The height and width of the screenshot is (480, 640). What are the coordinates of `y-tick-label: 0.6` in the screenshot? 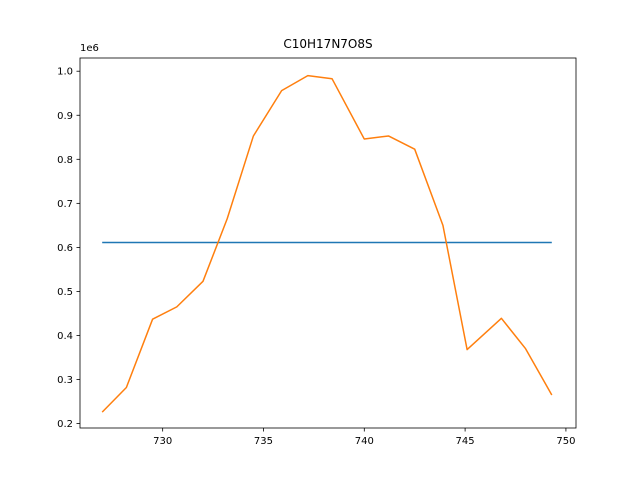 It's located at (65, 248).